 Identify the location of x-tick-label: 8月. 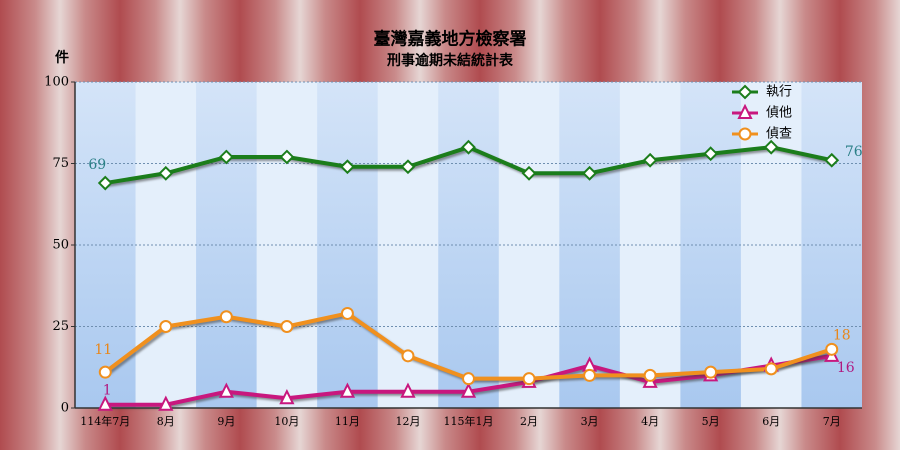
(166, 421).